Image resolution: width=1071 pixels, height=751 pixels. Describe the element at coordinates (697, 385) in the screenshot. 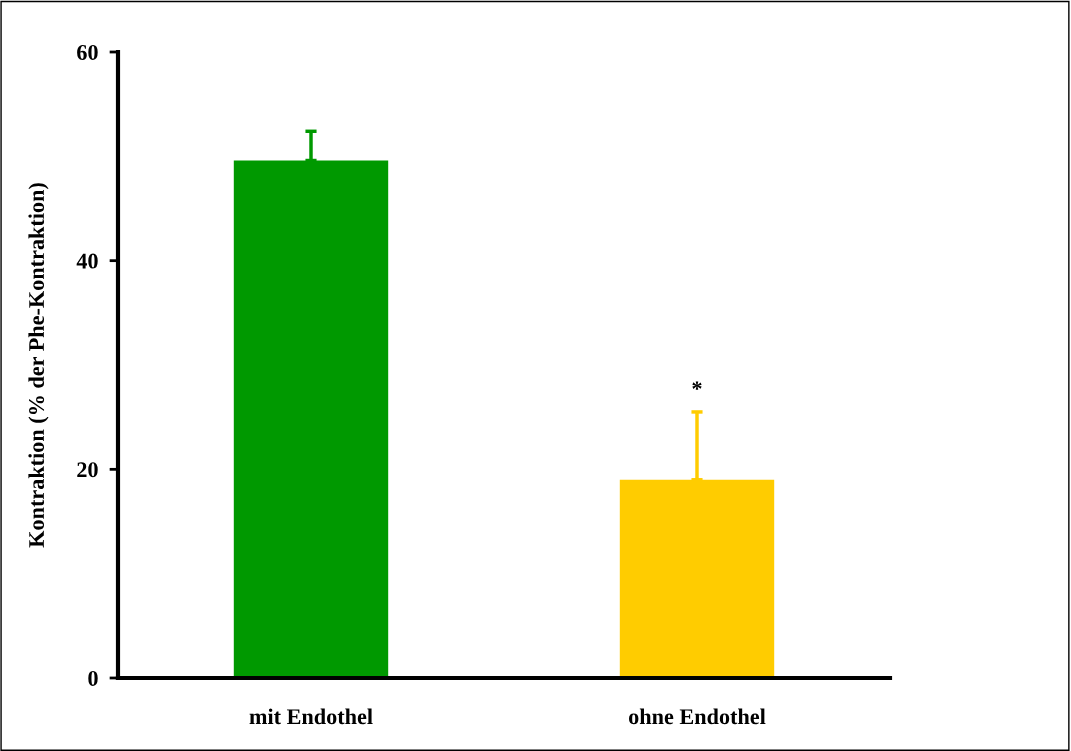

I see `annotation: *` at that location.